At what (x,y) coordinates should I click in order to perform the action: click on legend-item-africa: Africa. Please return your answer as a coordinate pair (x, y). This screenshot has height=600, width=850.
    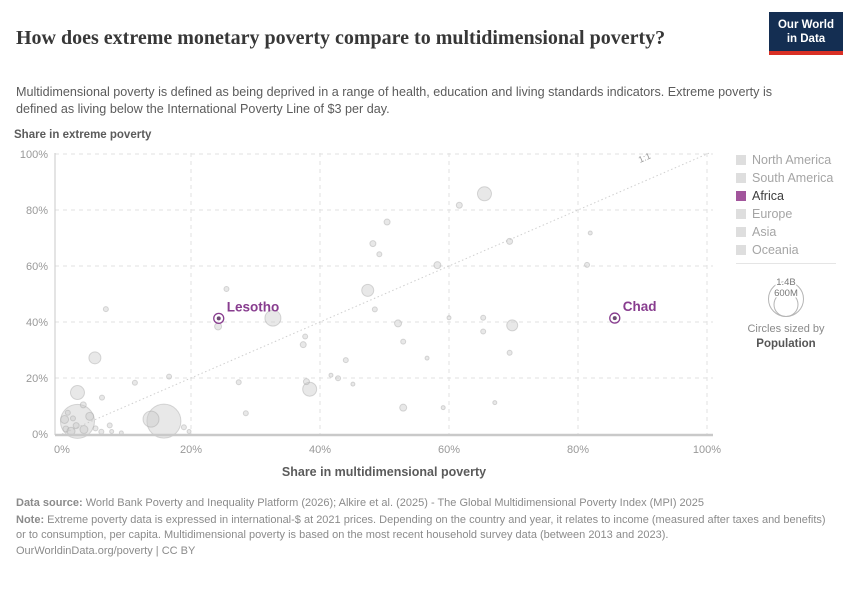
    Looking at the image, I should click on (791, 196).